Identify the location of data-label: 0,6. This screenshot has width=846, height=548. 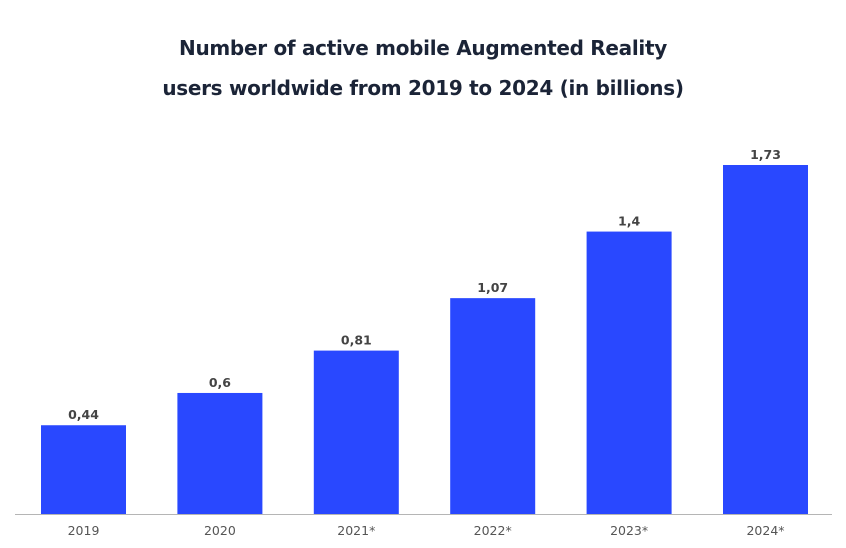
(220, 382).